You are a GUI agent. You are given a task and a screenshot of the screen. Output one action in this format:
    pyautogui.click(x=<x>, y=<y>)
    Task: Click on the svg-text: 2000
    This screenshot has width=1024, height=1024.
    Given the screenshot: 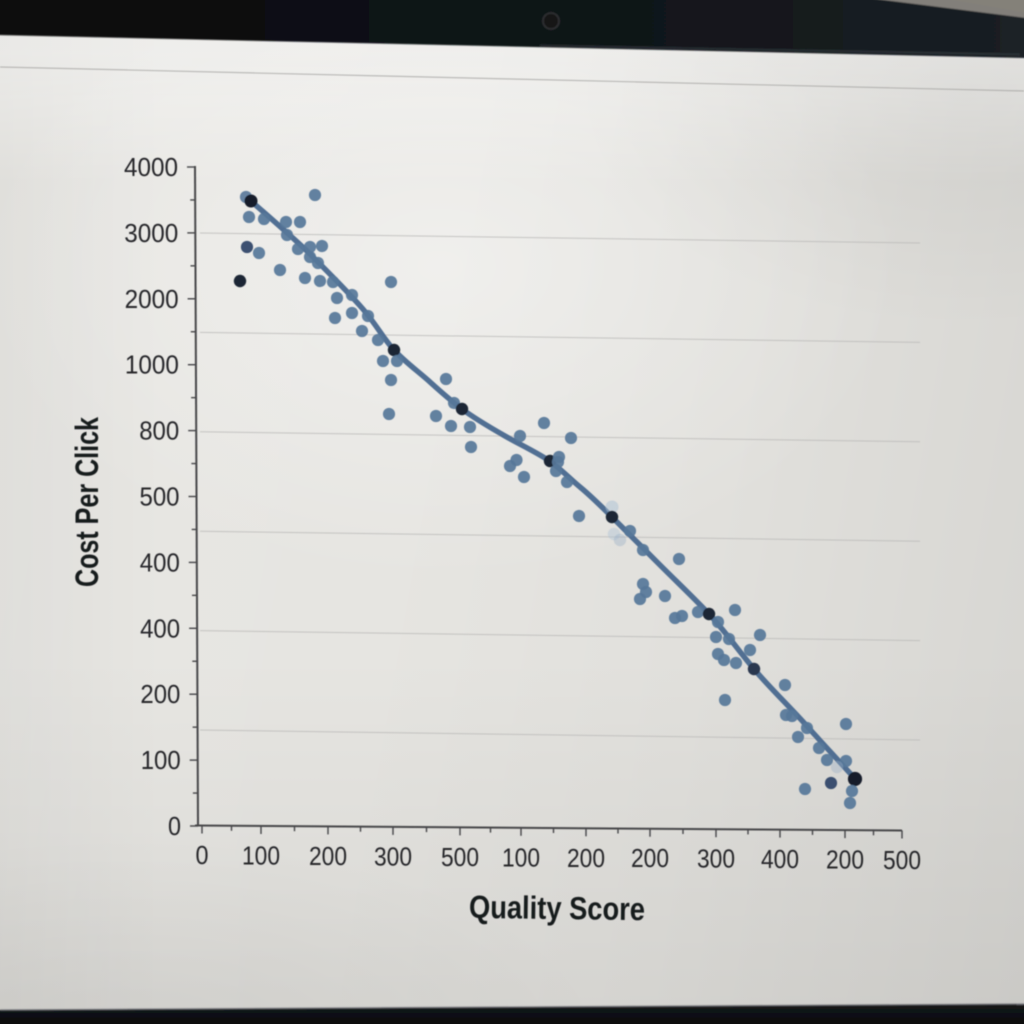 What is the action you would take?
    pyautogui.click(x=152, y=299)
    